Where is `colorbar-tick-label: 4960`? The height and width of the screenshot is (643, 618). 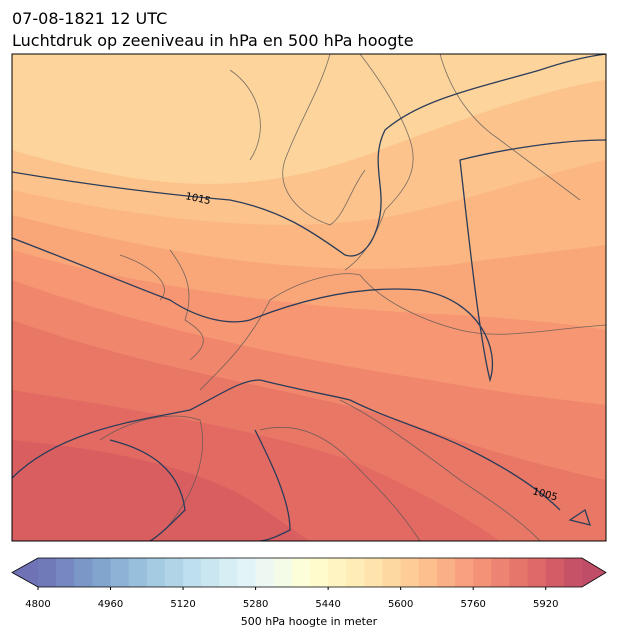
colorbar-tick-label: 4960 is located at coordinates (110, 604).